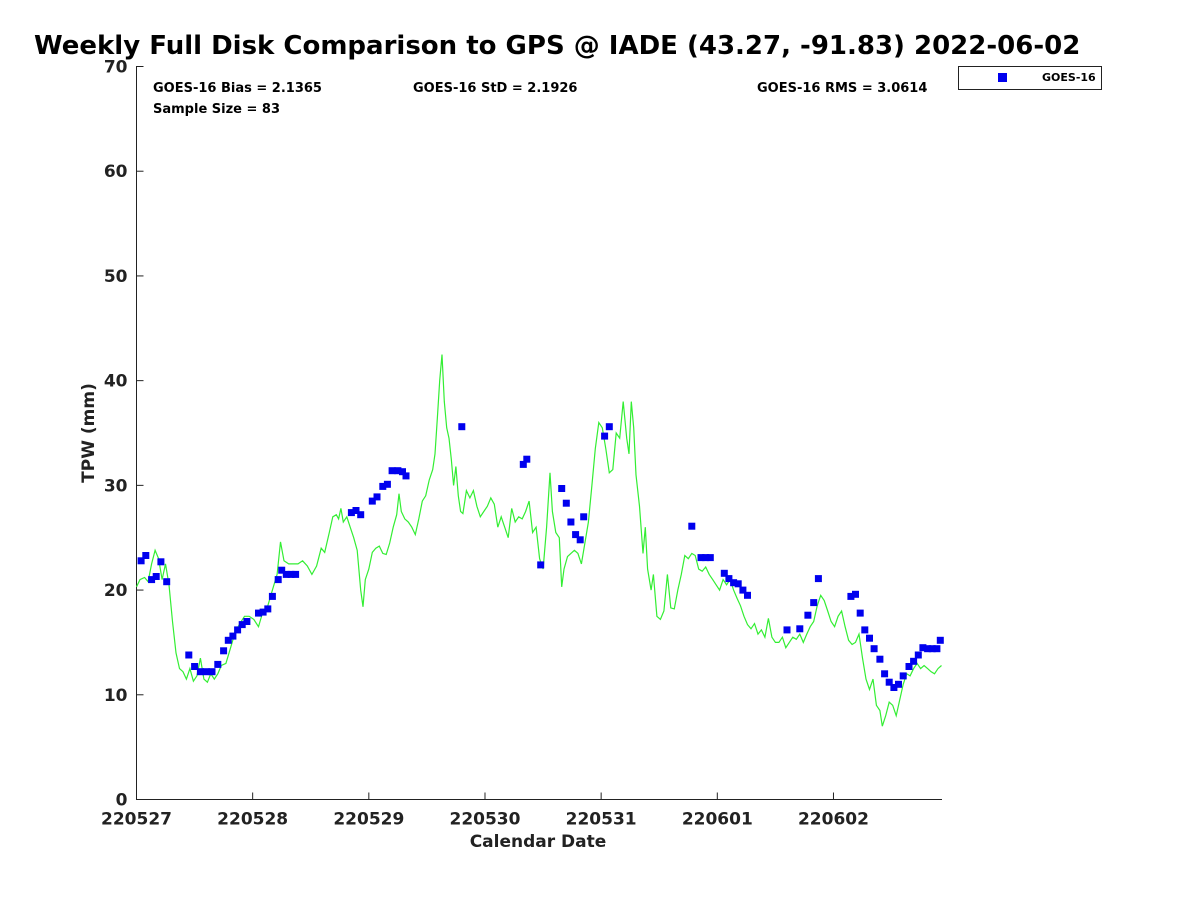  What do you see at coordinates (717, 820) in the screenshot?
I see `x-tick-label: 220601` at bounding box center [717, 820].